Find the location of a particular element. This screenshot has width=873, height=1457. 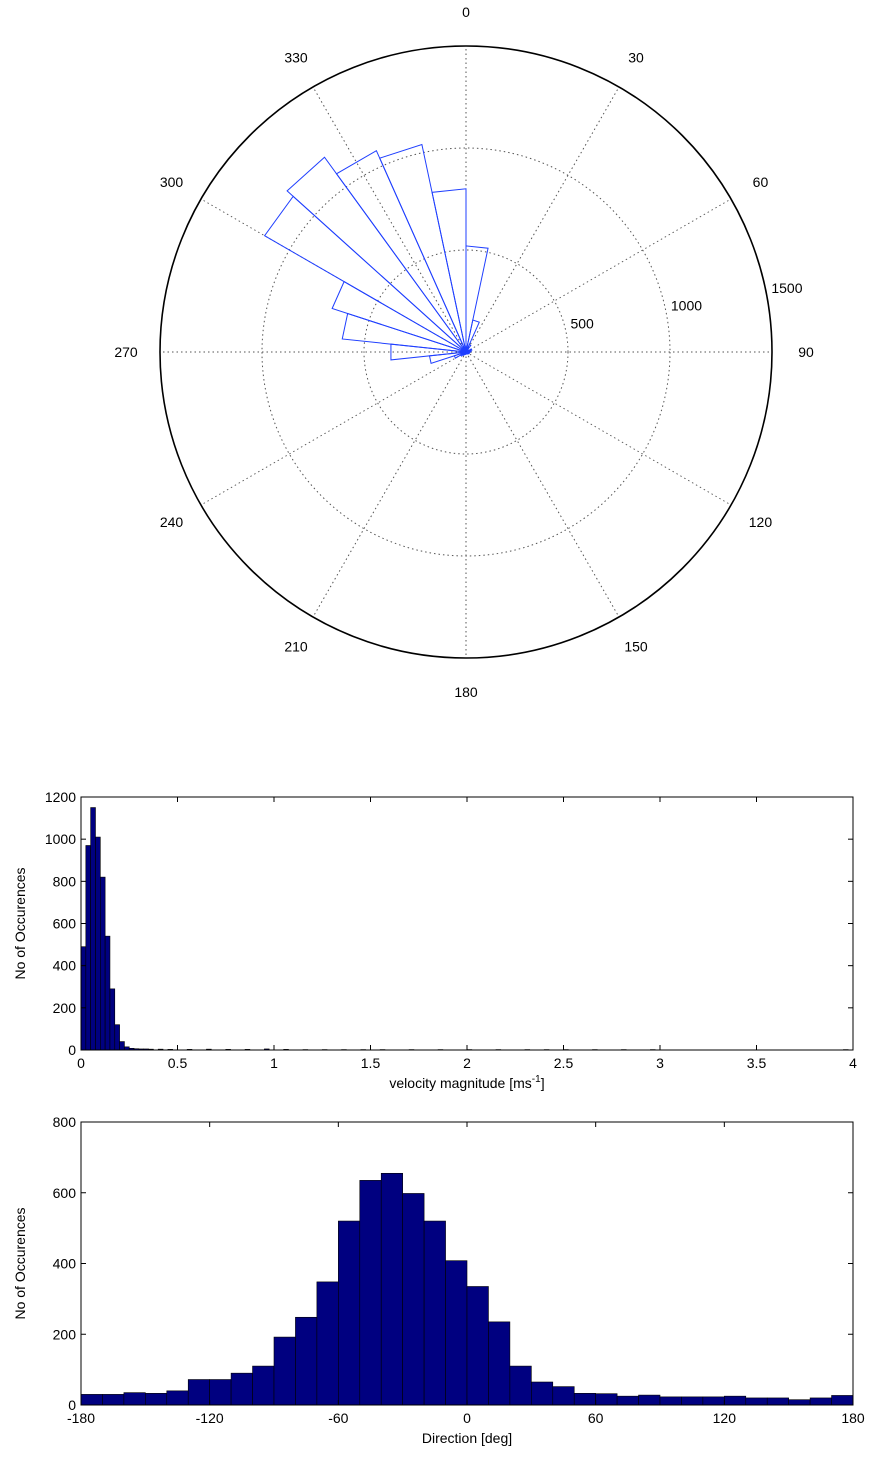

x-tick-label: 1 is located at coordinates (274, 1063).